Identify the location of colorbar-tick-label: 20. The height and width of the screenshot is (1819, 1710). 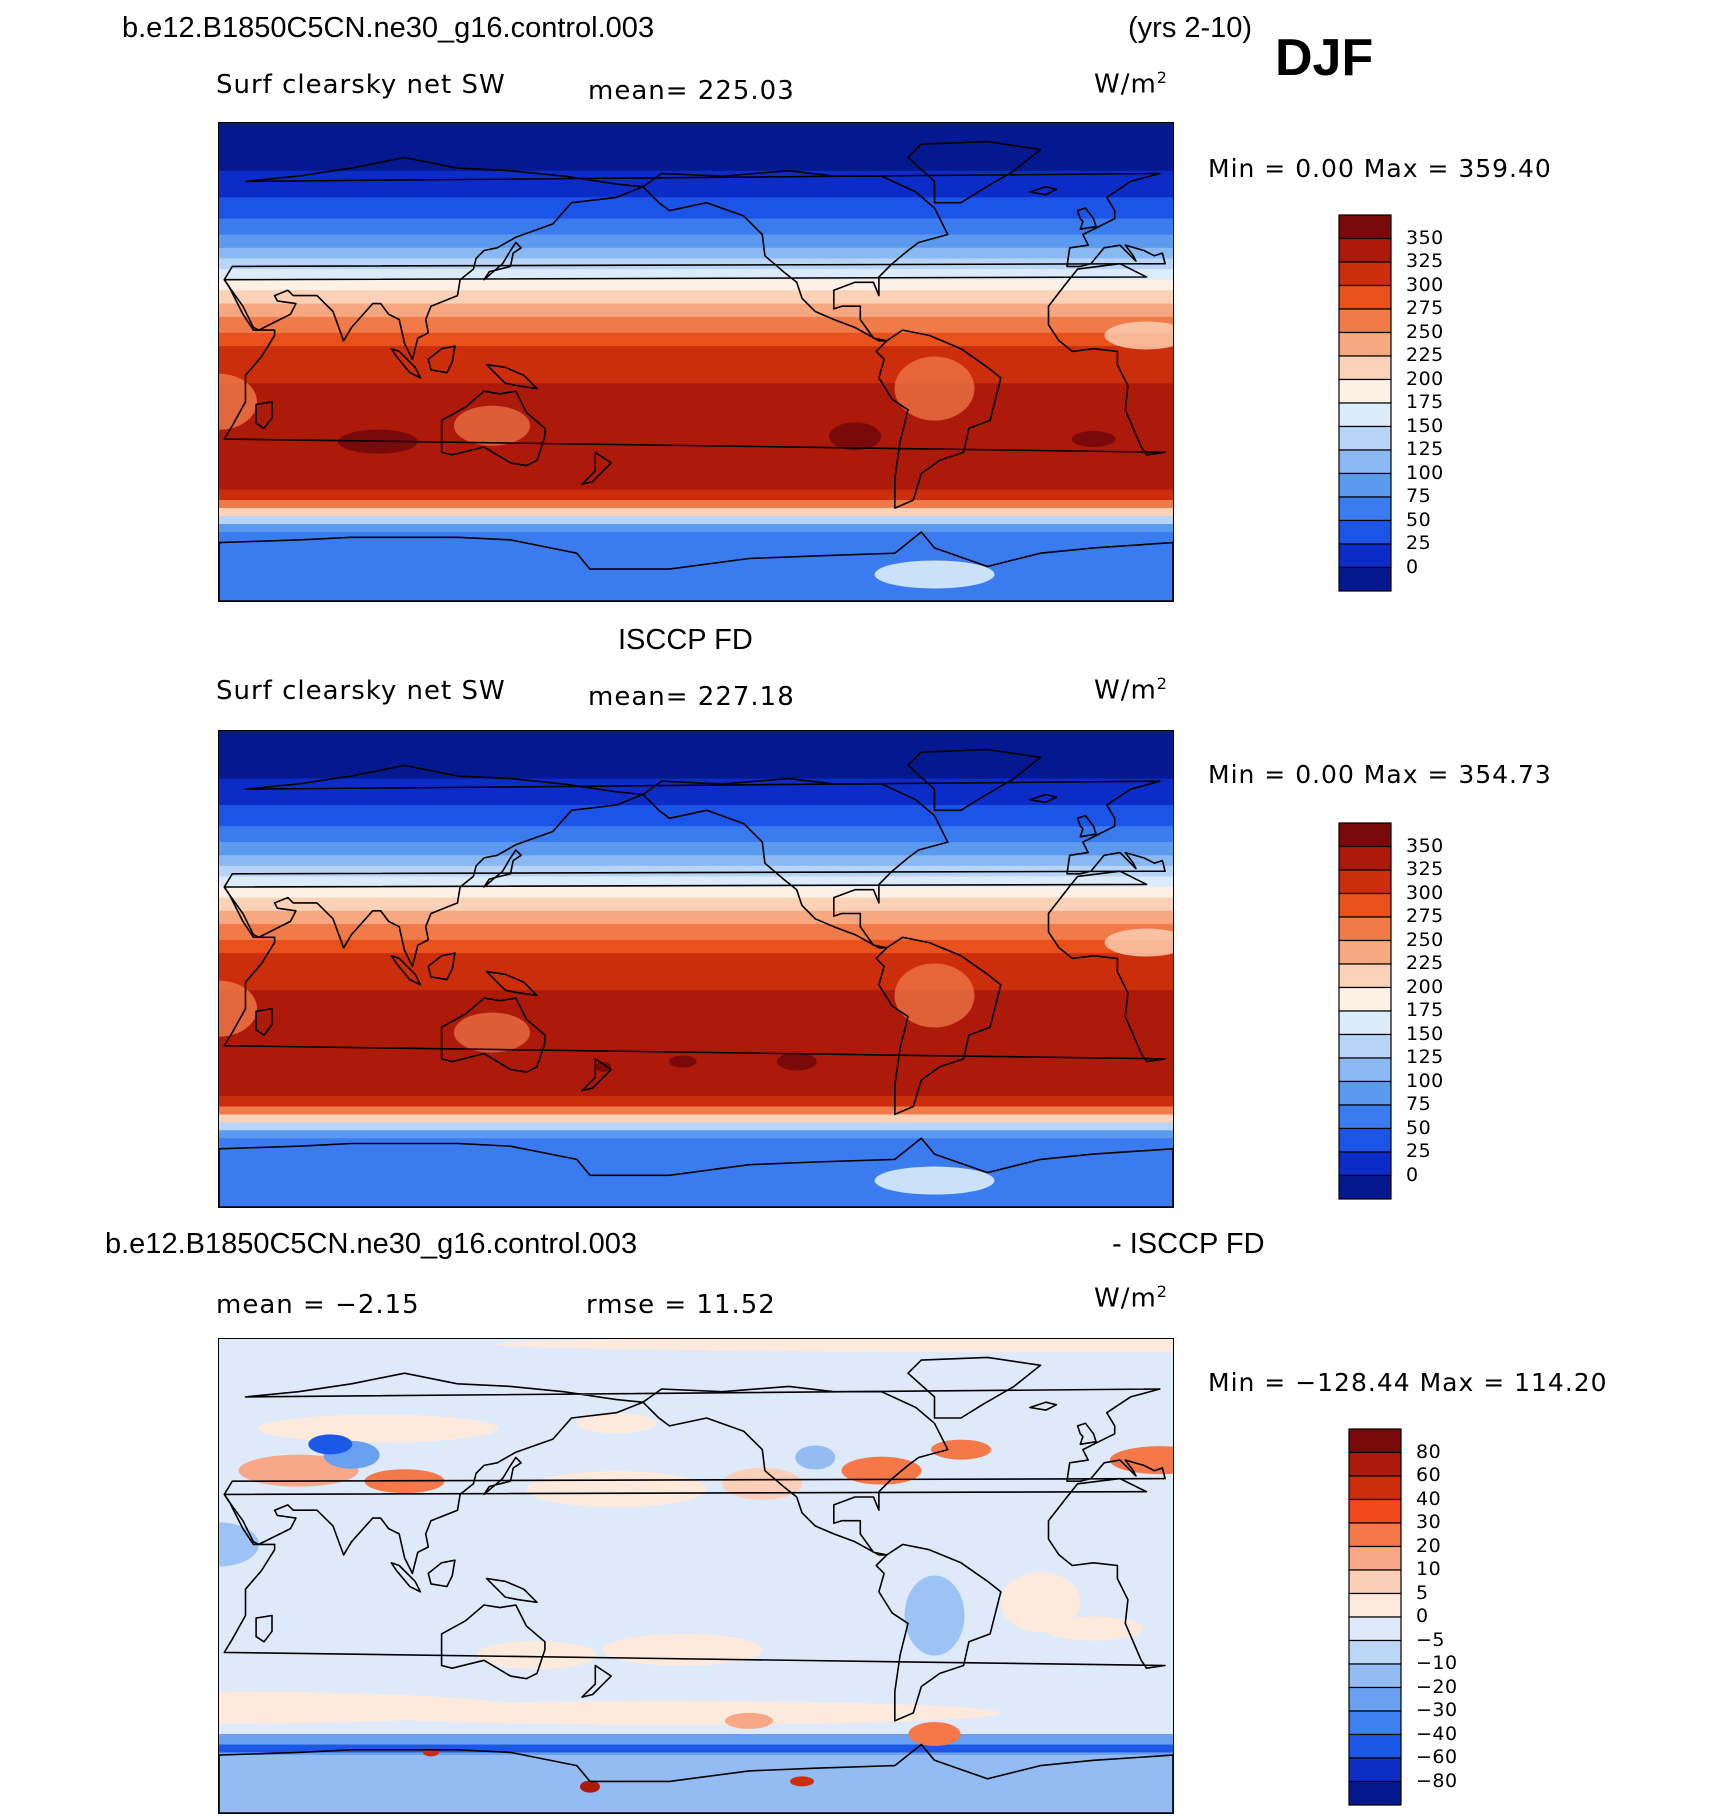
(1429, 1545).